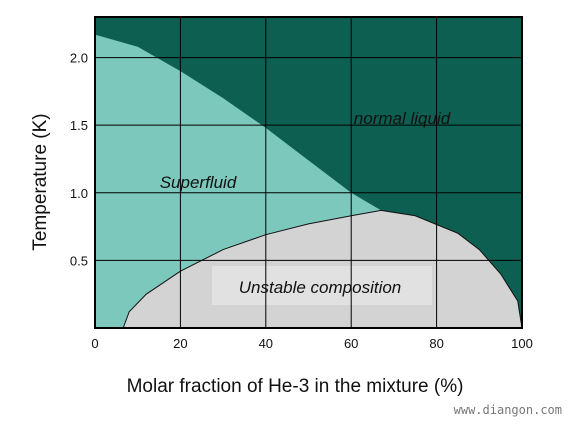 This screenshot has height=425, width=567. Describe the element at coordinates (180, 343) in the screenshot. I see `x-tick-label: 20` at that location.